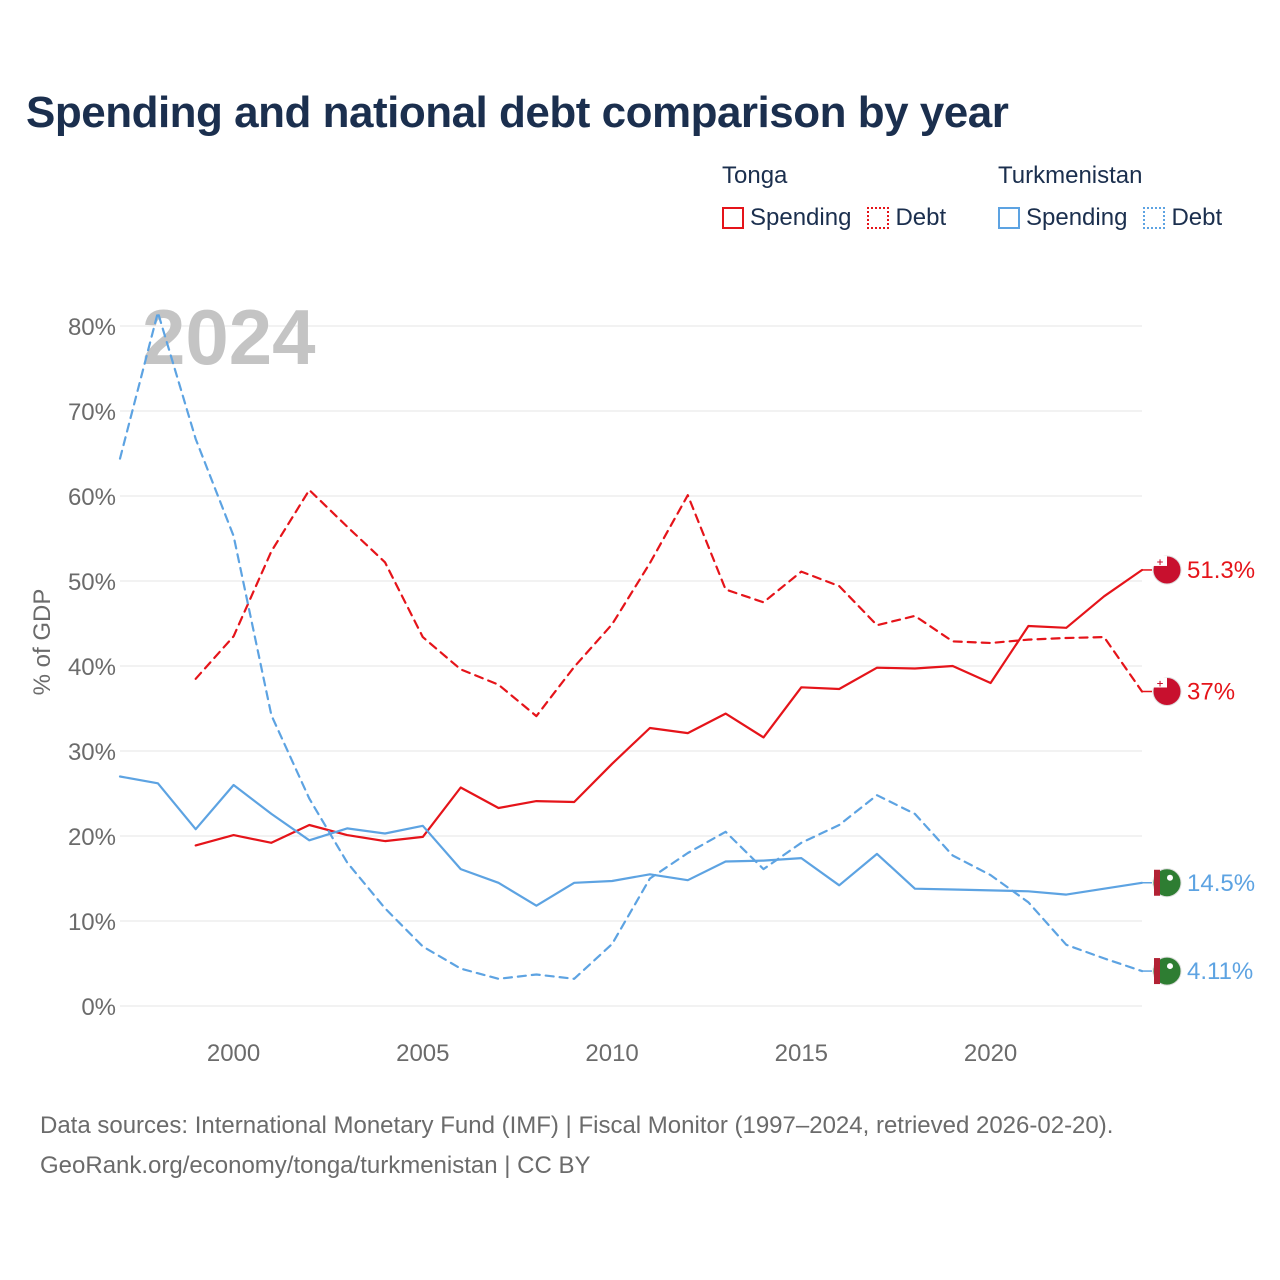 This screenshot has width=1280, height=1280. What do you see at coordinates (92, 327) in the screenshot?
I see `y-tick-label: 80%` at bounding box center [92, 327].